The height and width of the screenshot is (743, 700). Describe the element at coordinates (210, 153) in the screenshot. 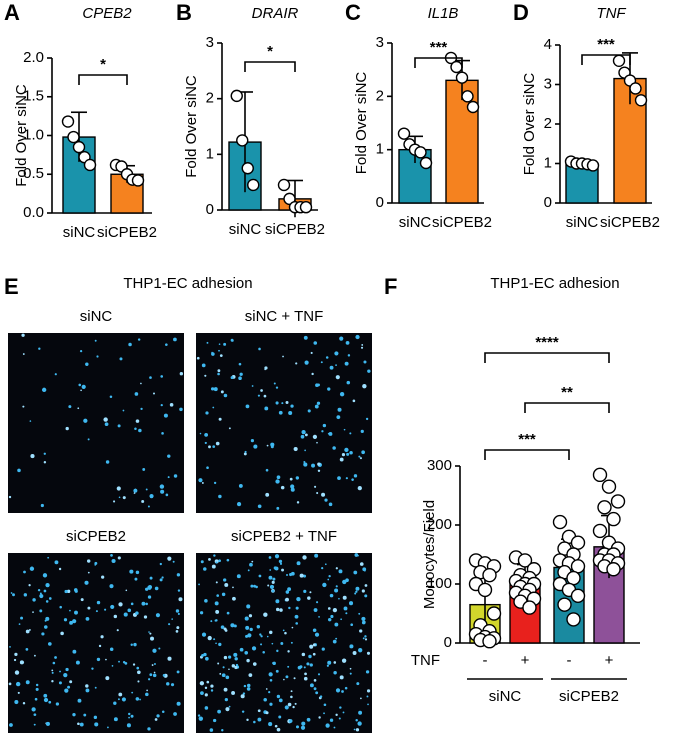

I see `y-tick-label: 1` at that location.